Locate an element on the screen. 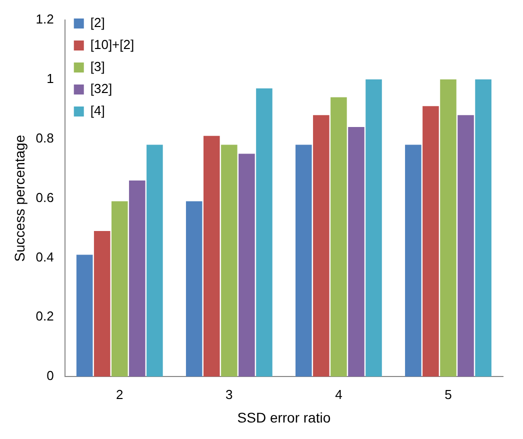  legend-label: [4] is located at coordinates (97, 110).